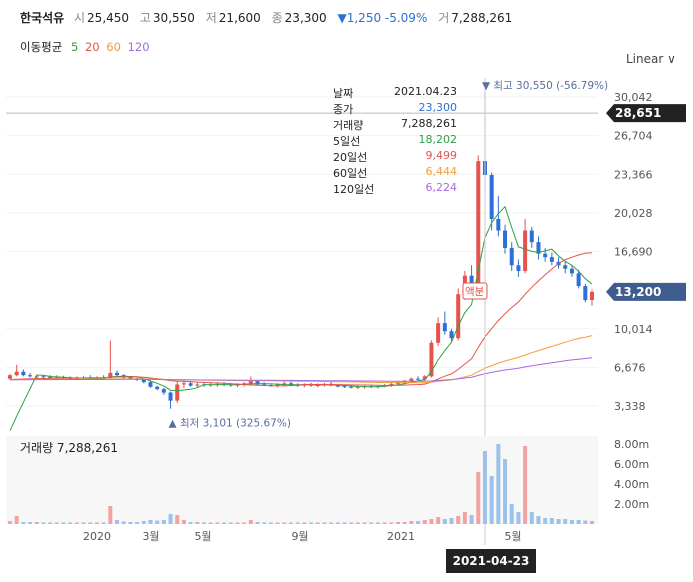 The height and width of the screenshot is (582, 693). I want to click on high-price: 30,550, so click(173, 18).